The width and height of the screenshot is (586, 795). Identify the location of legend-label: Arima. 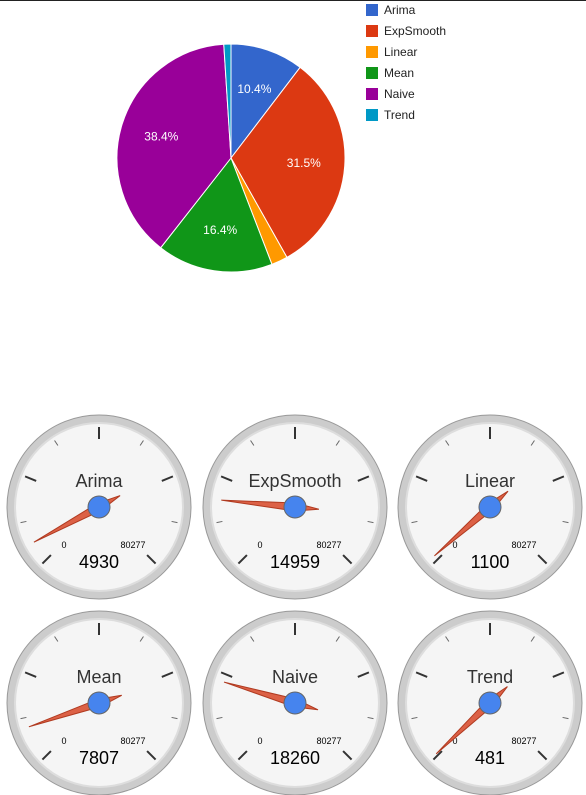
(400, 10).